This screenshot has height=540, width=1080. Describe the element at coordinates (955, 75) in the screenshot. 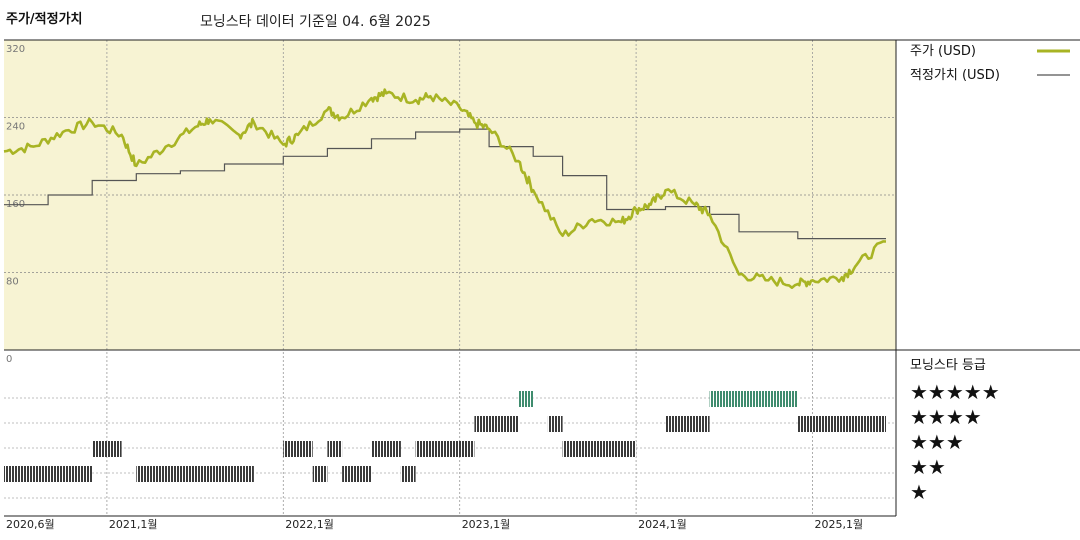

I see `legend-fair-label: 적정가치 (USD)` at that location.